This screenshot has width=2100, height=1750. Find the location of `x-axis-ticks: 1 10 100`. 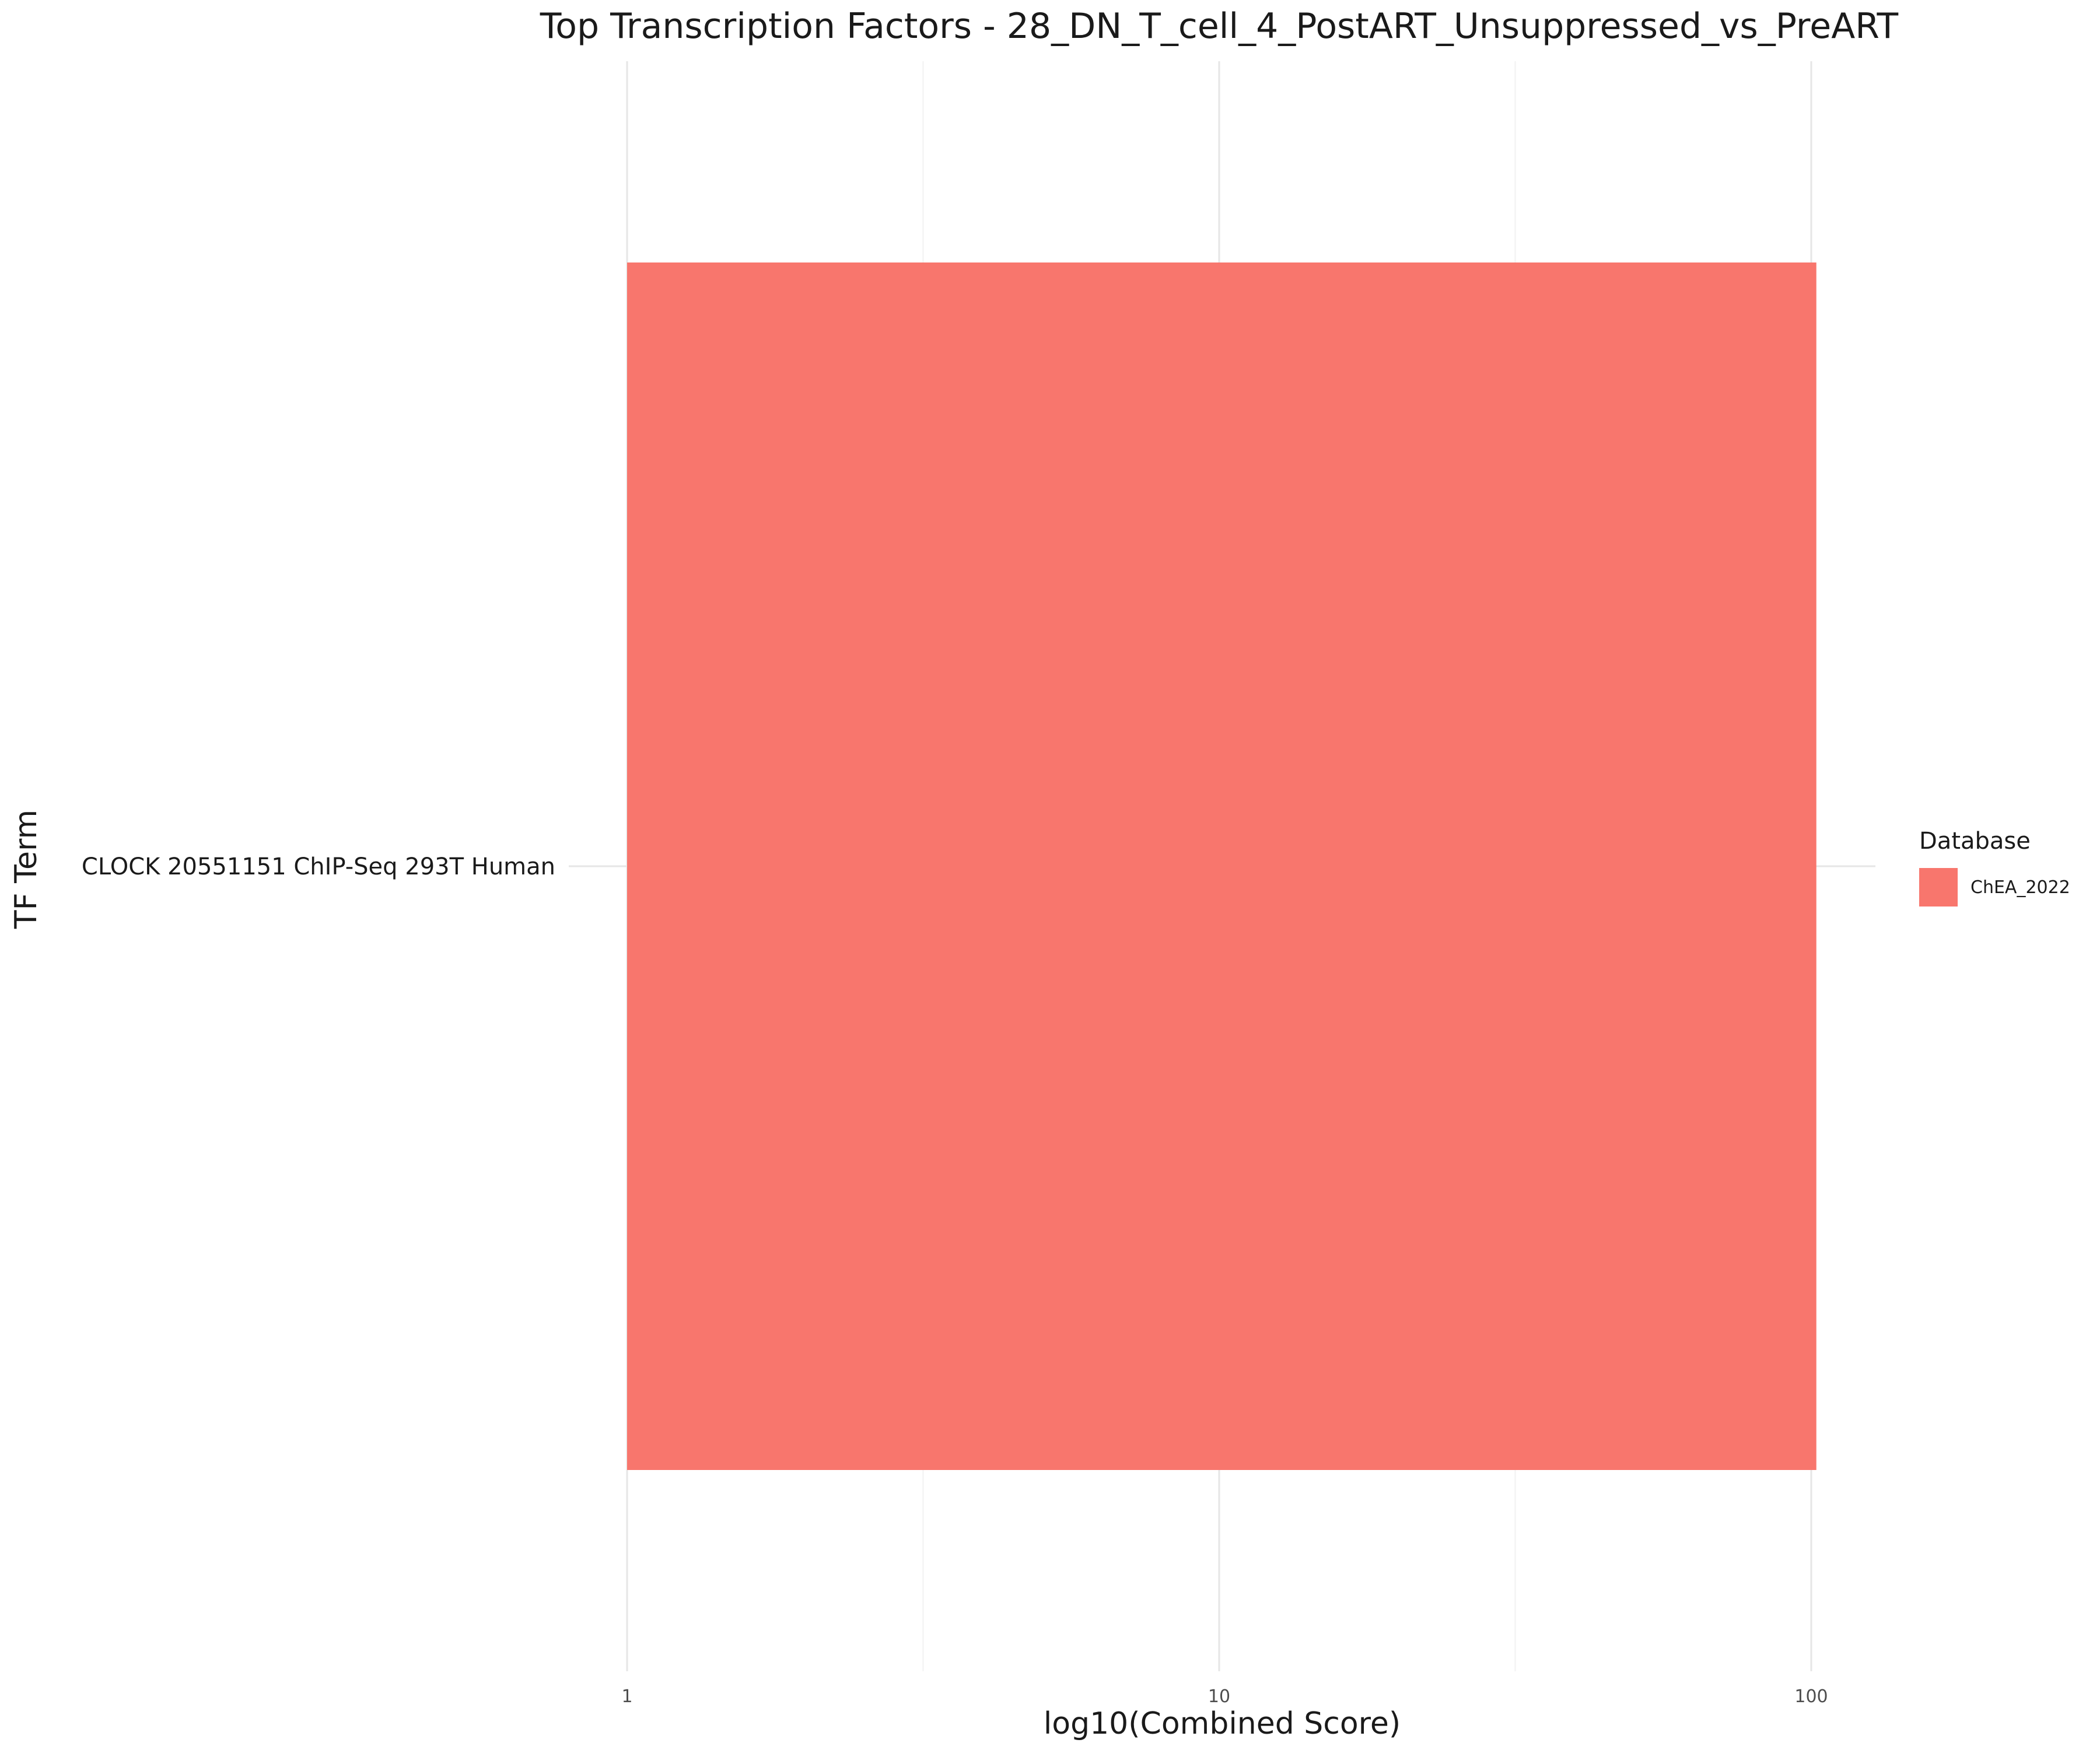

x-axis-ticks: 1 10 100 is located at coordinates (1224, 1696).